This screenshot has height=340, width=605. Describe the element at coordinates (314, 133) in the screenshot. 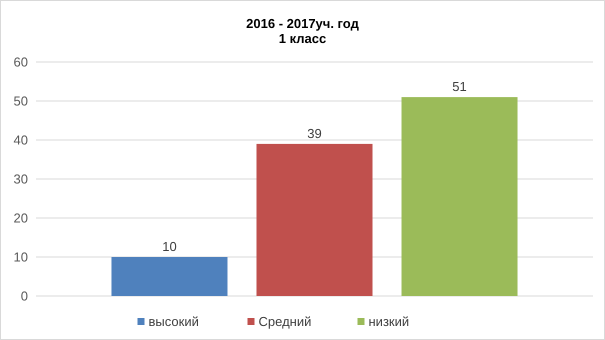

I see `data-label: 39` at that location.